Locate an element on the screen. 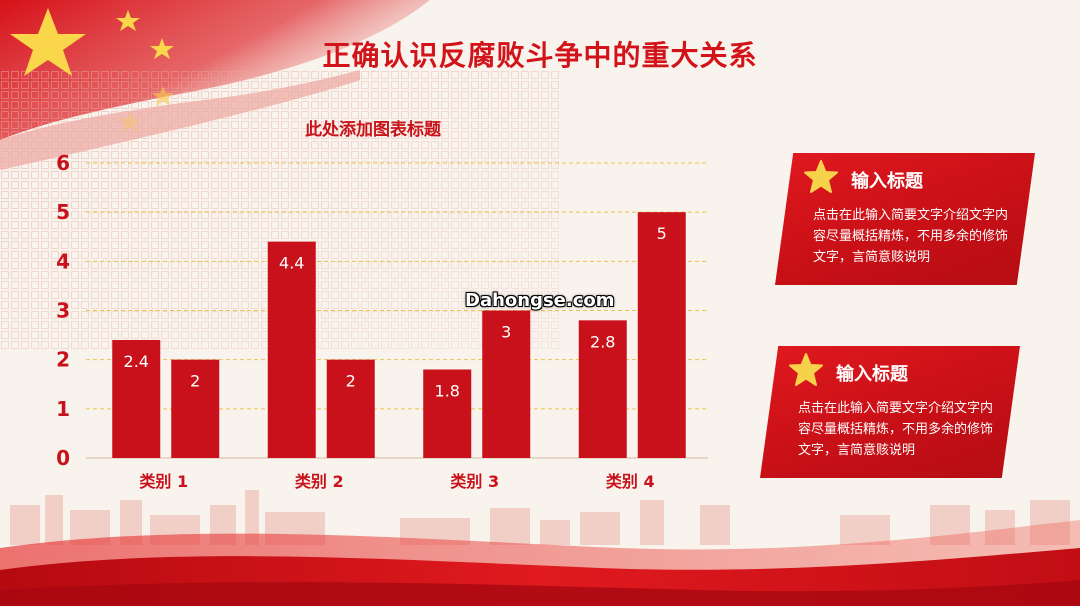 Image resolution: width=1080 pixels, height=606 pixels. data-label: 1.8 is located at coordinates (447, 391).